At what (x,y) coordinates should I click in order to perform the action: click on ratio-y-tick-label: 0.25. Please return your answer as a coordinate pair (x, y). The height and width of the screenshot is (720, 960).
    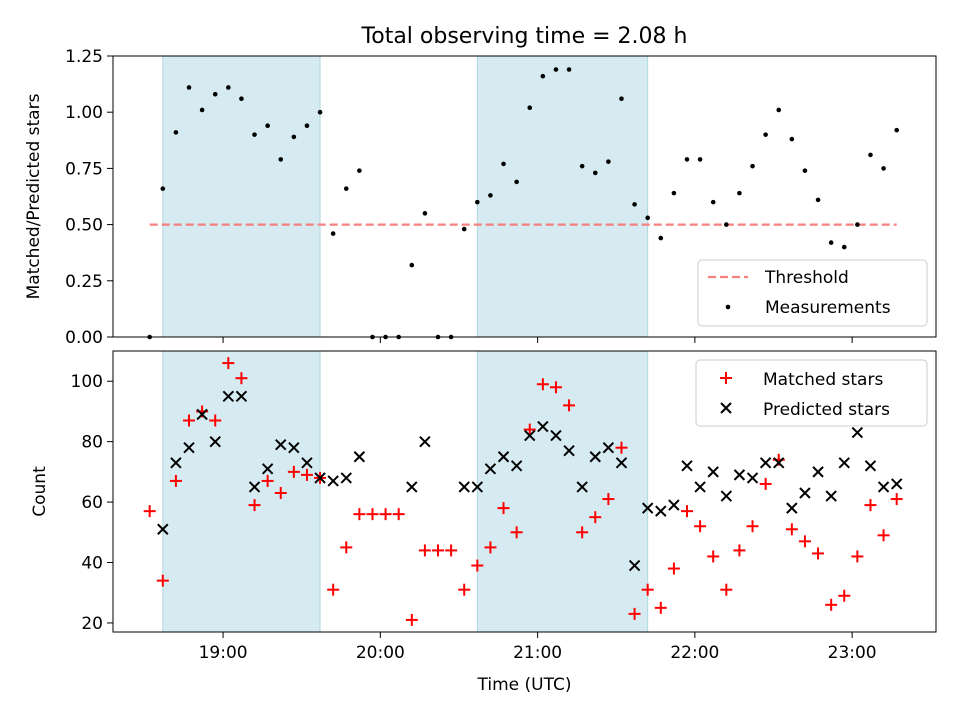
    Looking at the image, I should click on (84, 282).